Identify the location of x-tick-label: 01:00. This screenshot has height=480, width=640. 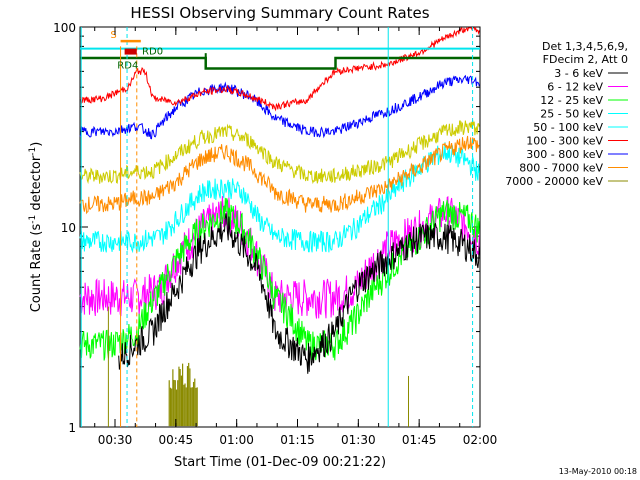
(236, 440).